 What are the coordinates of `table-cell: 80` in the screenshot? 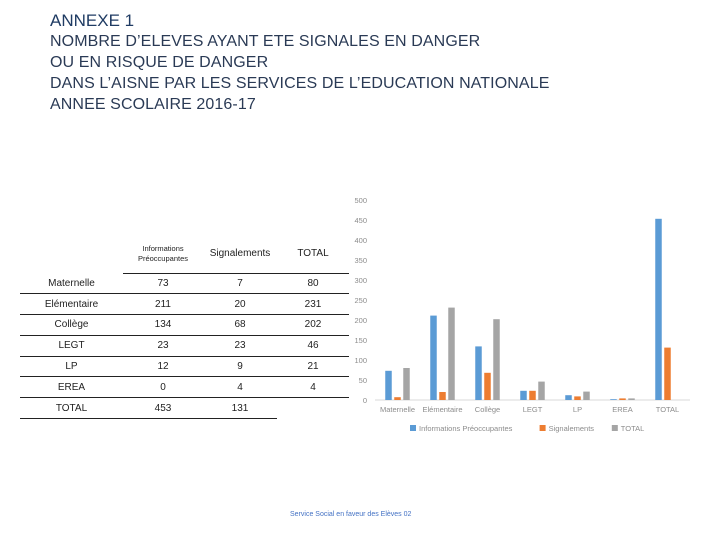 It's located at (313, 284).